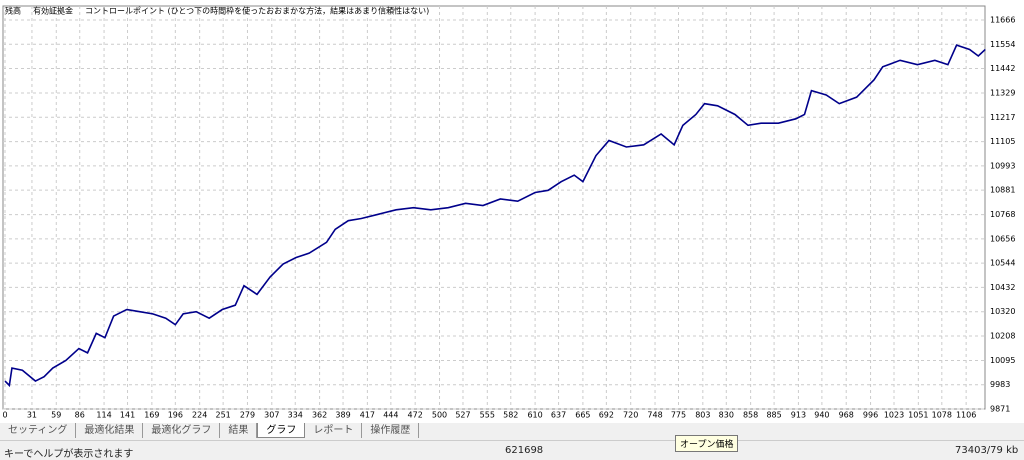  What do you see at coordinates (512, 430) in the screenshot?
I see `tab-bar: セッティング 最適化結果 最適化グラフ 結果 グラフ レポート 操作履歴` at bounding box center [512, 430].